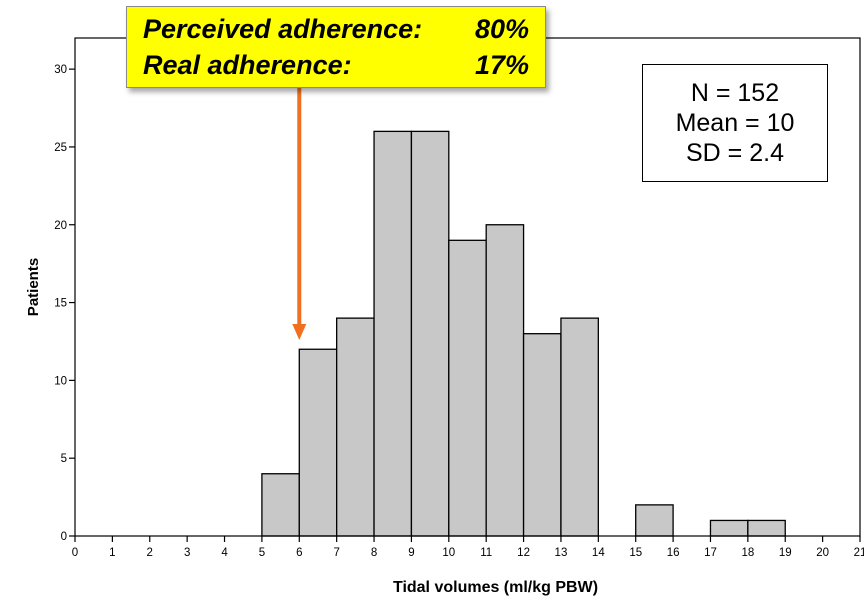  What do you see at coordinates (448, 553) in the screenshot?
I see `x-tick-label: 10` at bounding box center [448, 553].